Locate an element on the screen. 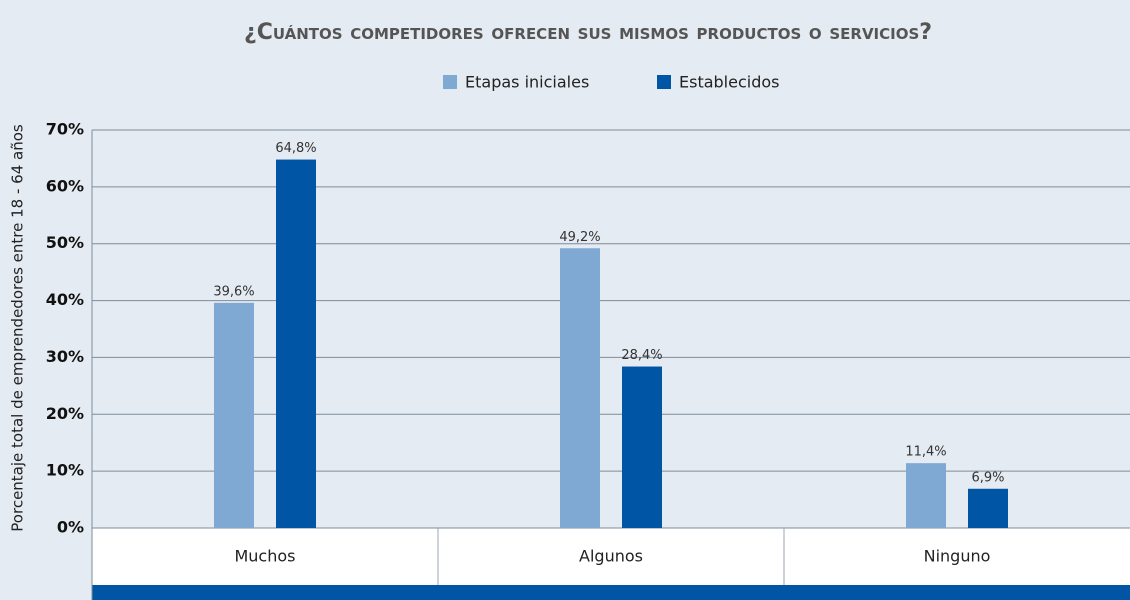 The width and height of the screenshot is (1130, 600). y-tick-label: 70% is located at coordinates (65, 129).